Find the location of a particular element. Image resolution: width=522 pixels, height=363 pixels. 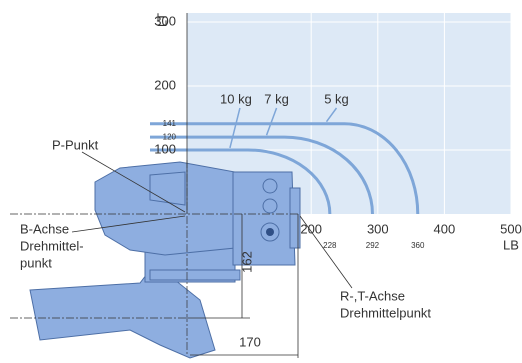

y-tick-label: 100 is located at coordinates (165, 148).